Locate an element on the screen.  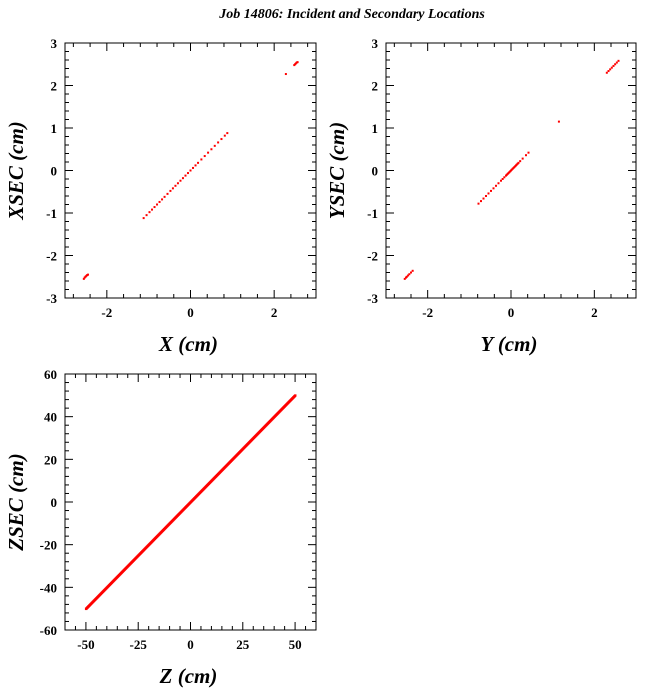
y-axis-label: XSEC (cm) is located at coordinates (16, 171).